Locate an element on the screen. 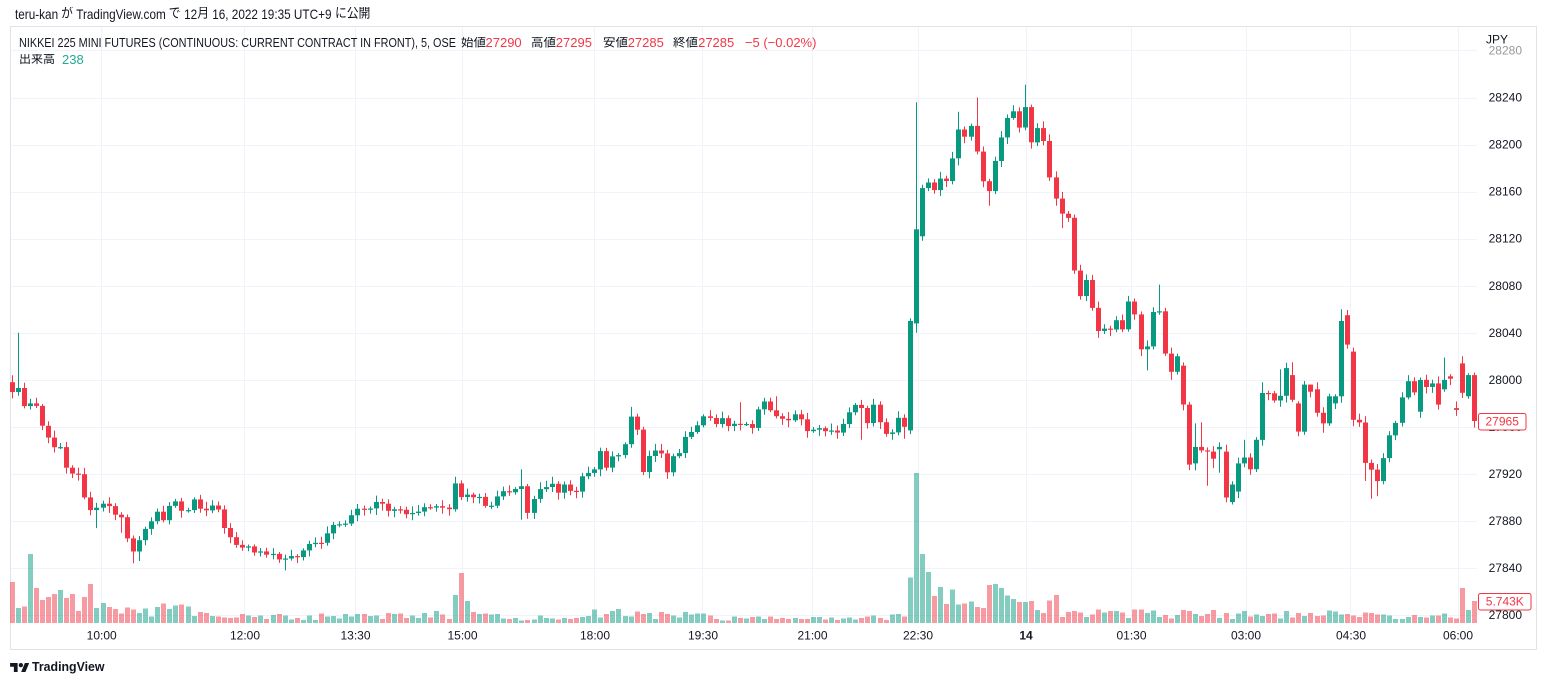 Image resolution: width=1547 pixels, height=686 pixels. svg-text: 27965 is located at coordinates (1503, 422).